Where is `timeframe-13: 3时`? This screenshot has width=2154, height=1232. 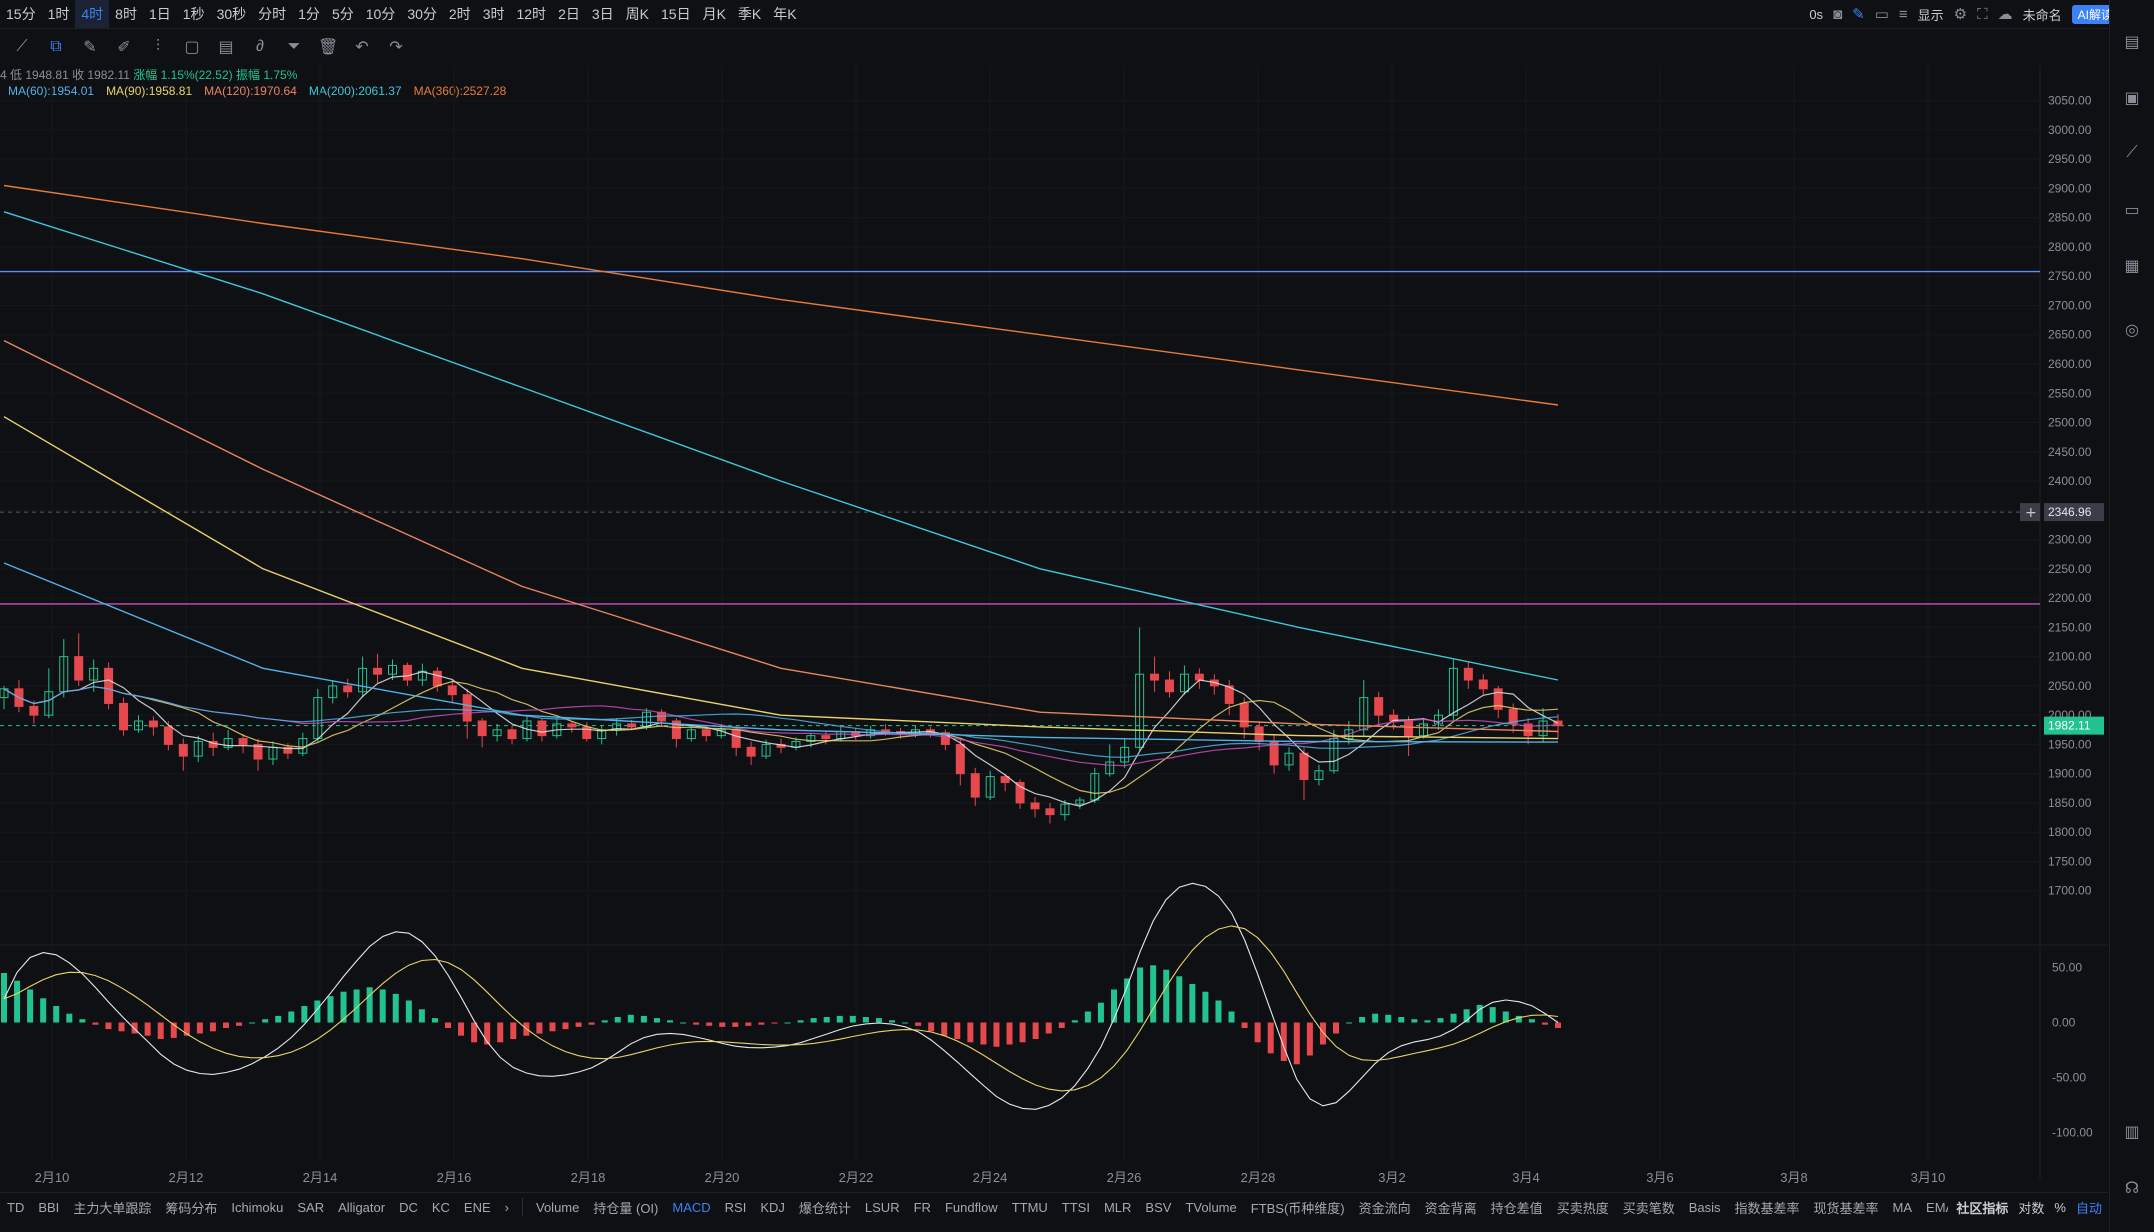 timeframe-13: 3时 is located at coordinates (493, 14).